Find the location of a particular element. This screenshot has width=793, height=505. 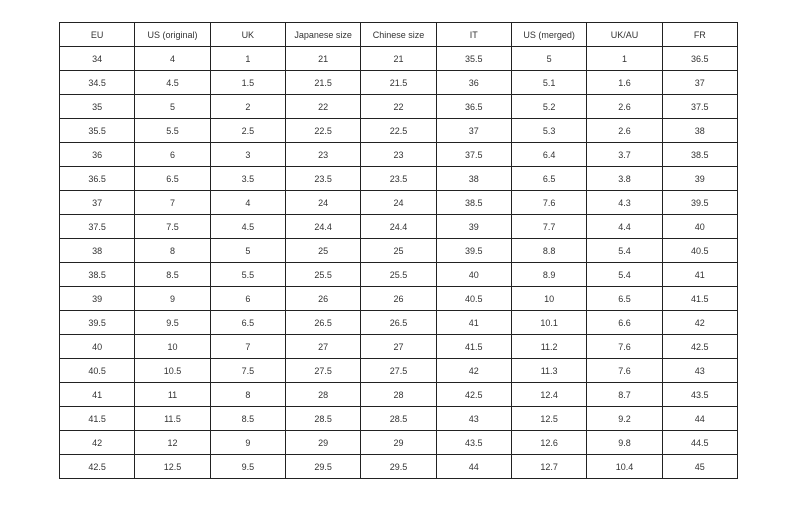

table-cell: 44 is located at coordinates (473, 466).